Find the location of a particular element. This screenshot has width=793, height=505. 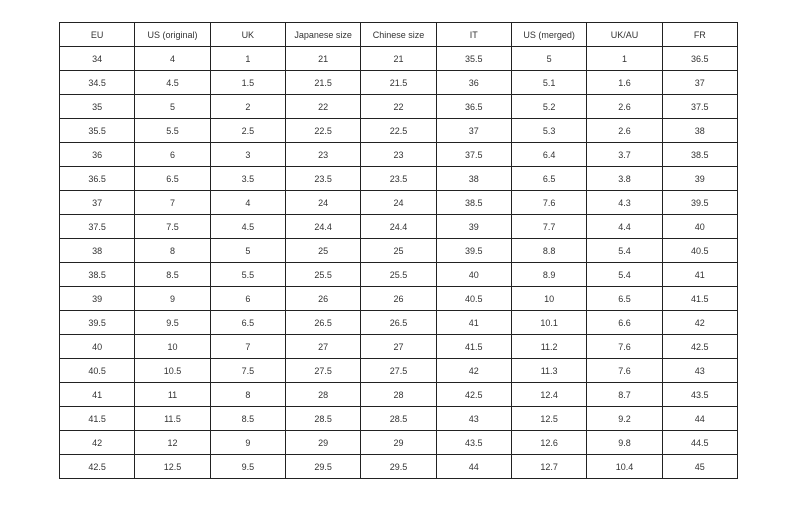

table-cell: 44 is located at coordinates (473, 466).